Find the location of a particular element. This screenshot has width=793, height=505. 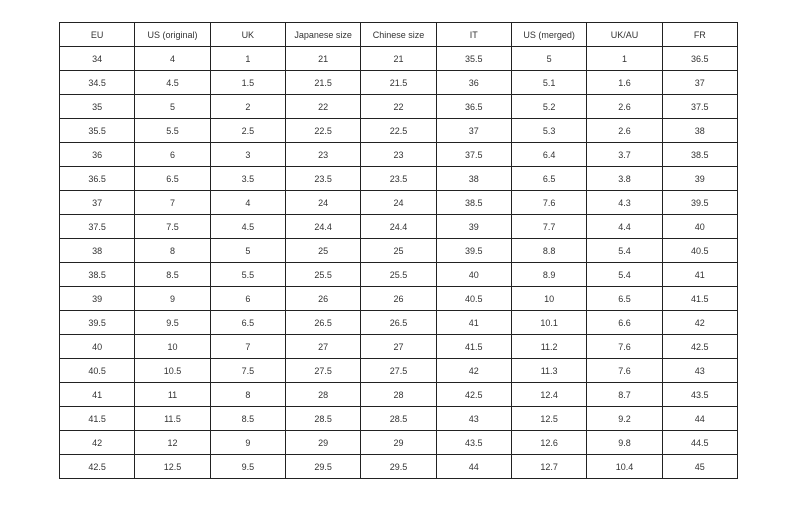

table-cell: 44 is located at coordinates (473, 466).